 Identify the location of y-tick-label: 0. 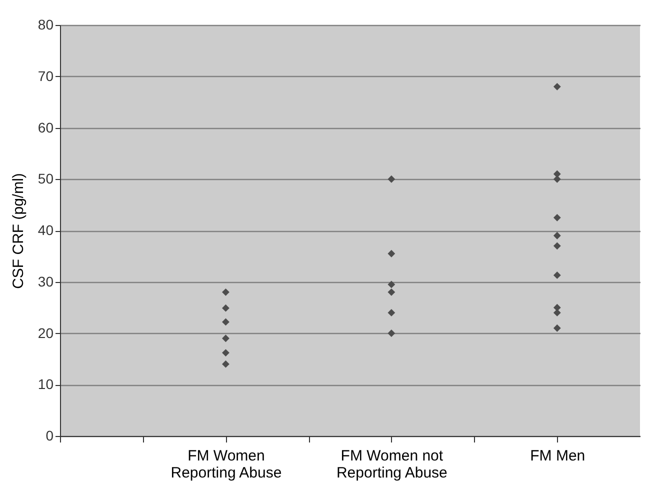
(50, 436).